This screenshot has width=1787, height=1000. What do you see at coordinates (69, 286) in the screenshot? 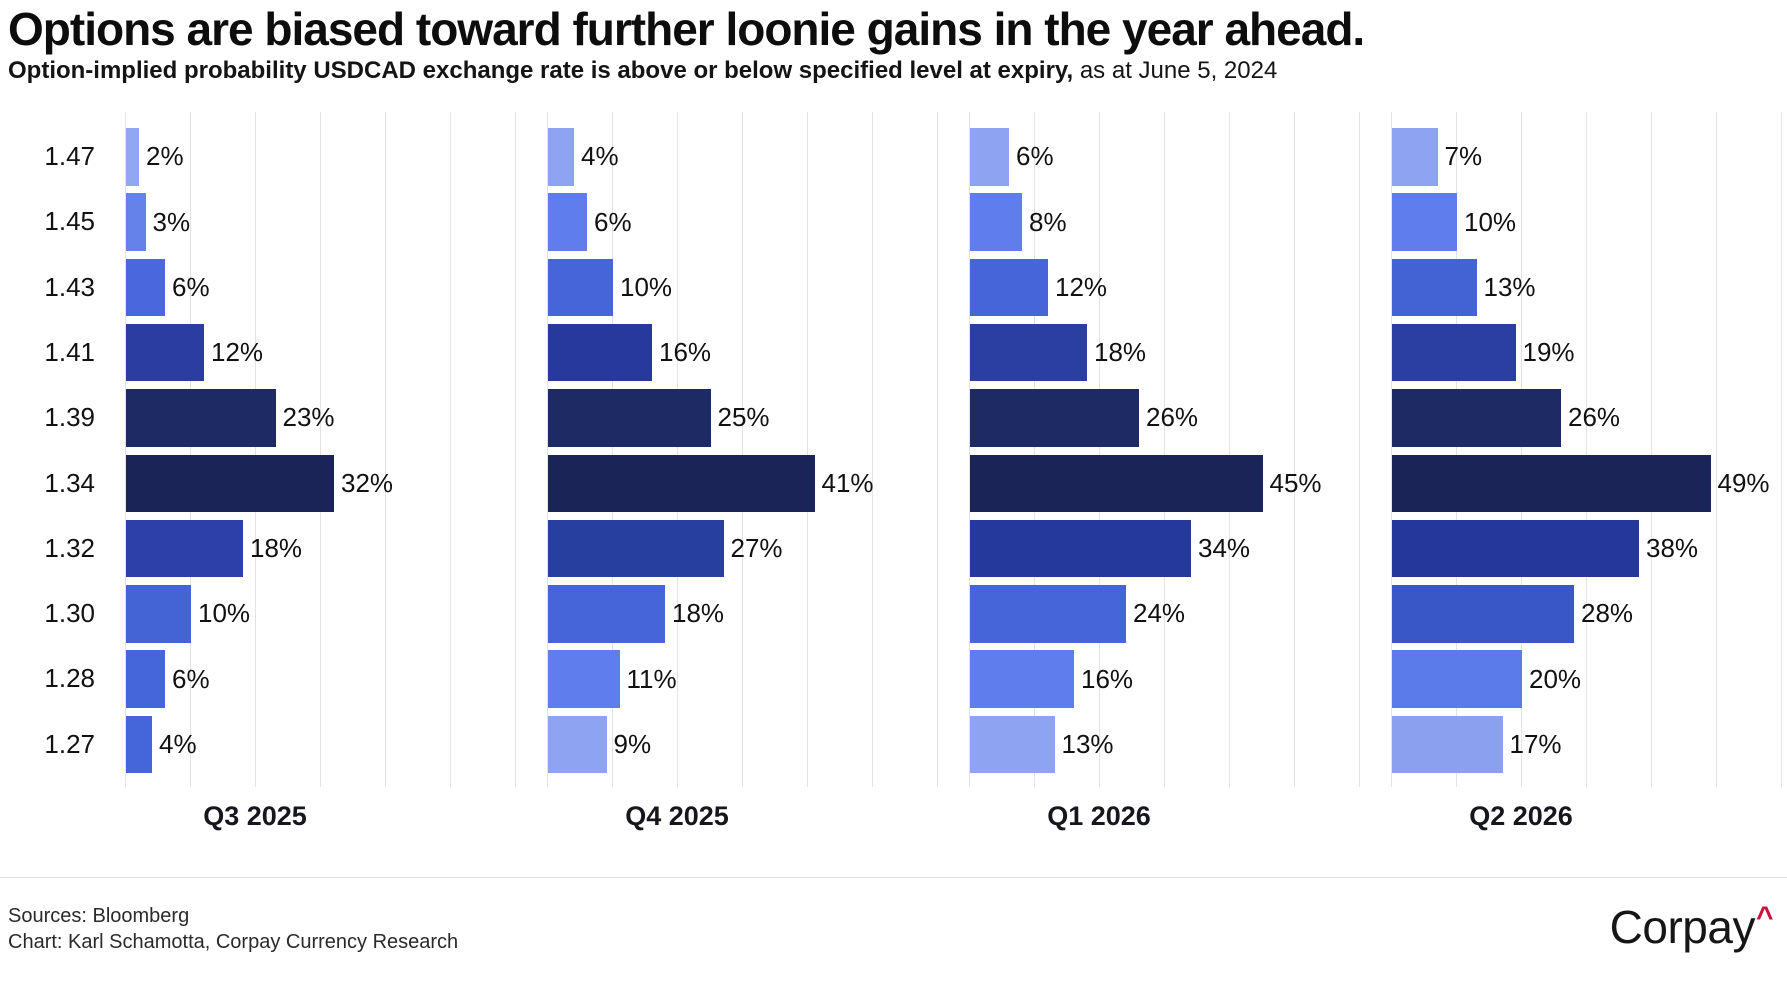
I see `rate-axis-label: 1.43` at bounding box center [69, 286].